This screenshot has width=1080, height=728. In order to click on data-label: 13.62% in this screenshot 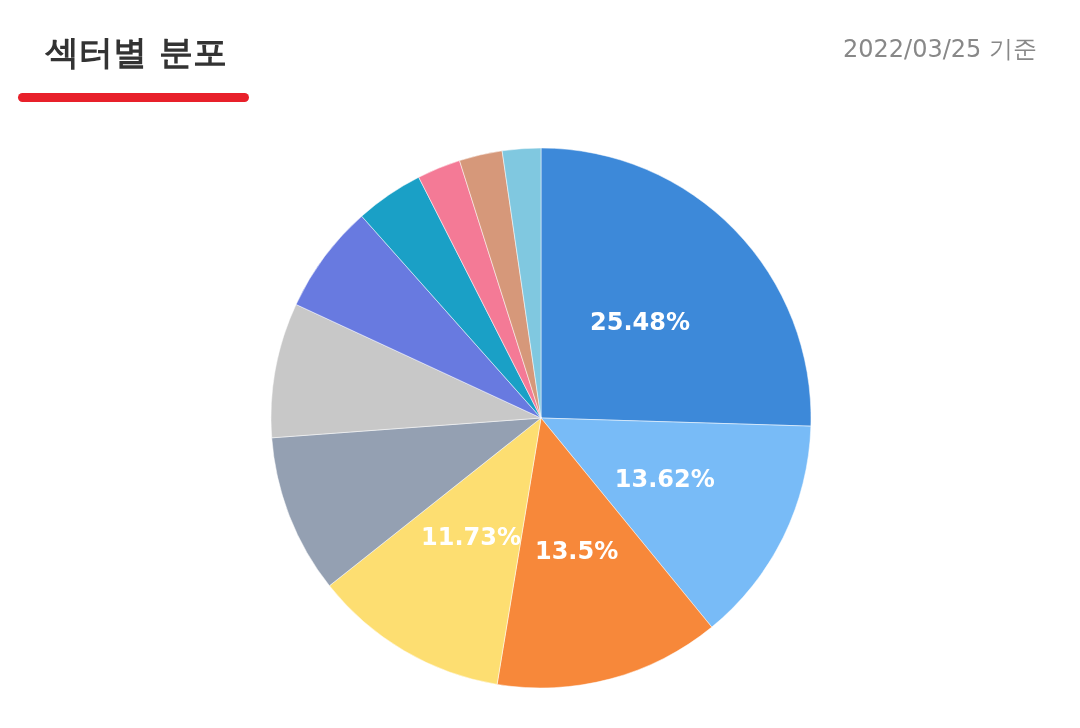, I will do `click(664, 479)`.